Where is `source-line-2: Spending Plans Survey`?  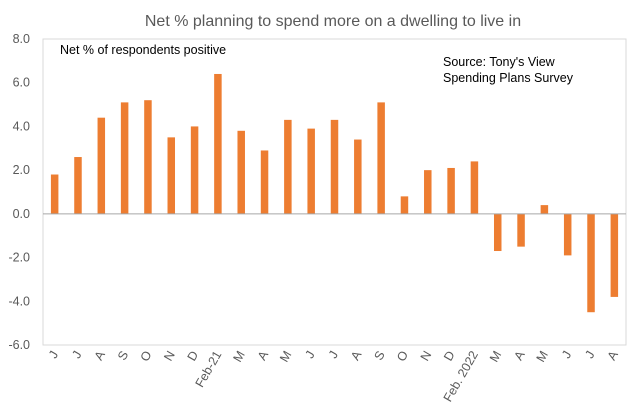
source-line-2: Spending Plans Survey is located at coordinates (508, 78).